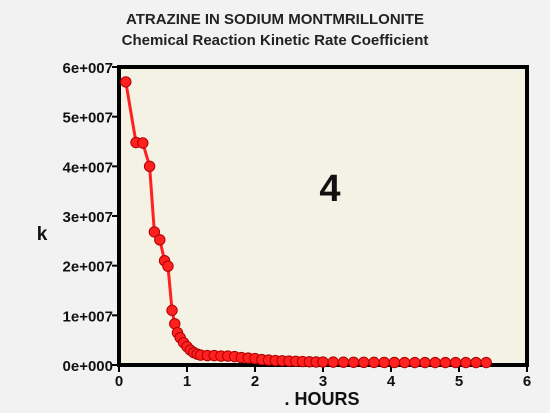  I want to click on x-tick-label: 2, so click(255, 381).